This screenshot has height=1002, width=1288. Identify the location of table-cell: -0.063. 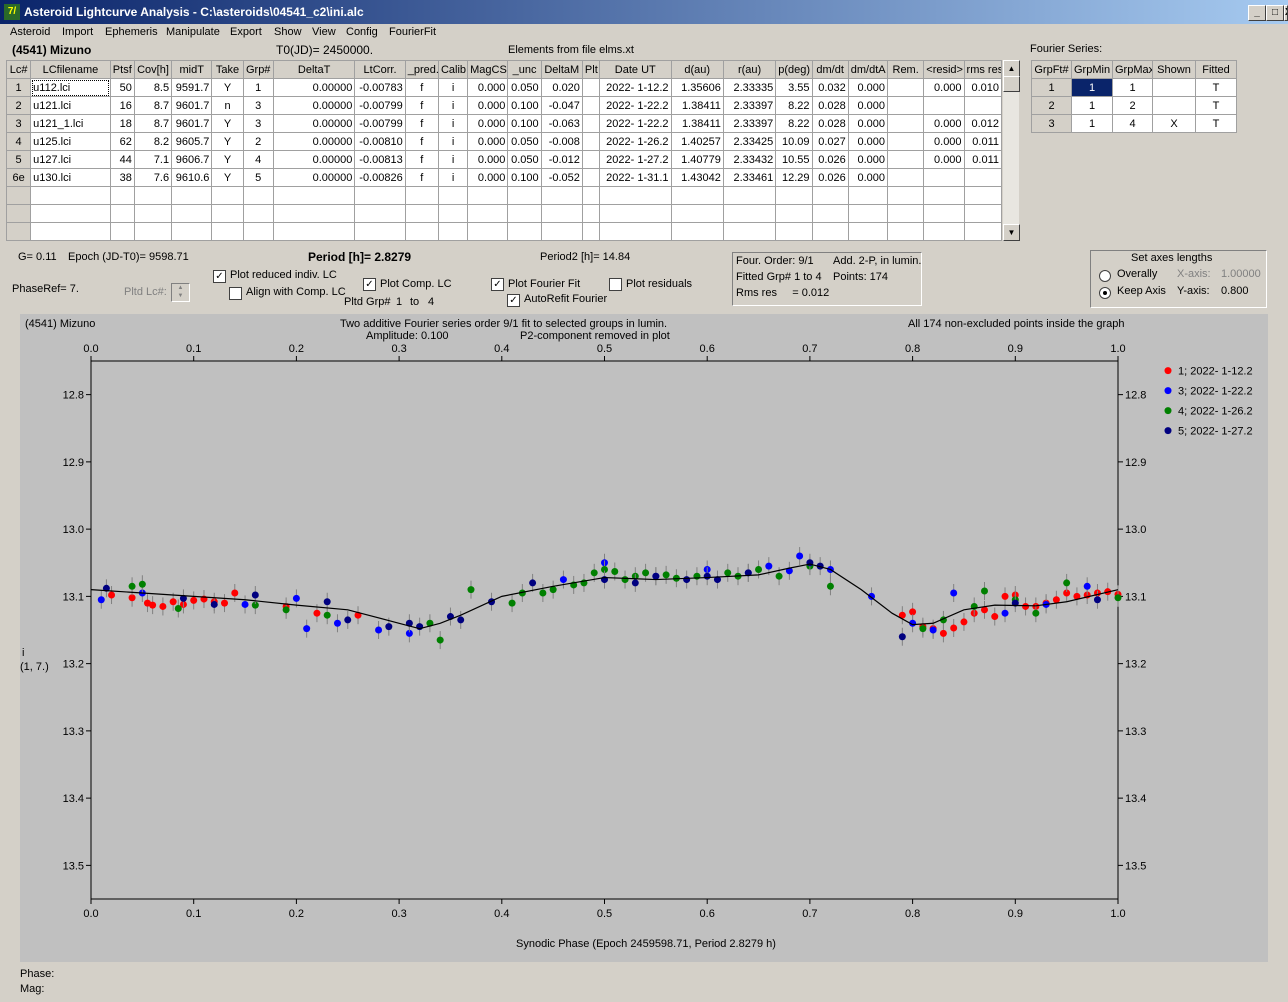
(561, 123).